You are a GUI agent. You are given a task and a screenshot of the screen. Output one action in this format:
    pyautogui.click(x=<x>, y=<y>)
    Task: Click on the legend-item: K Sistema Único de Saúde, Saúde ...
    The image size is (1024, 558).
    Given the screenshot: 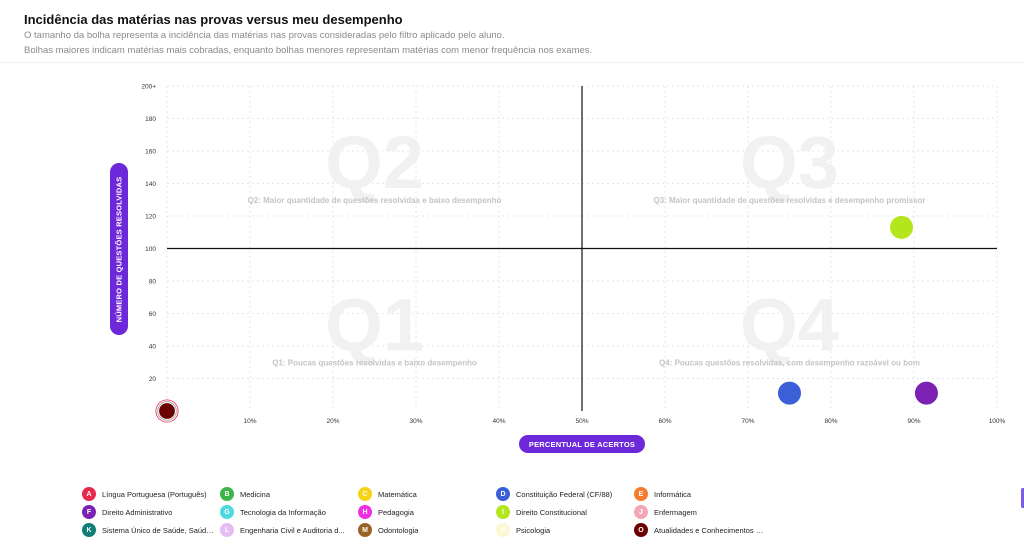 What is the action you would take?
    pyautogui.click(x=151, y=530)
    